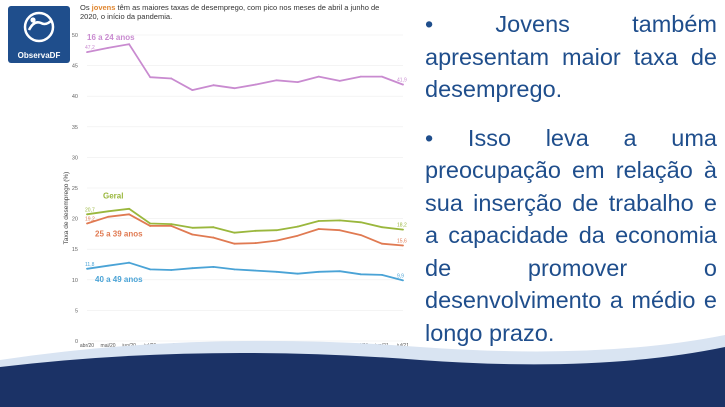 This screenshot has height=407, width=725. Describe the element at coordinates (113, 195) in the screenshot. I see `series-name-label: Geral` at that location.